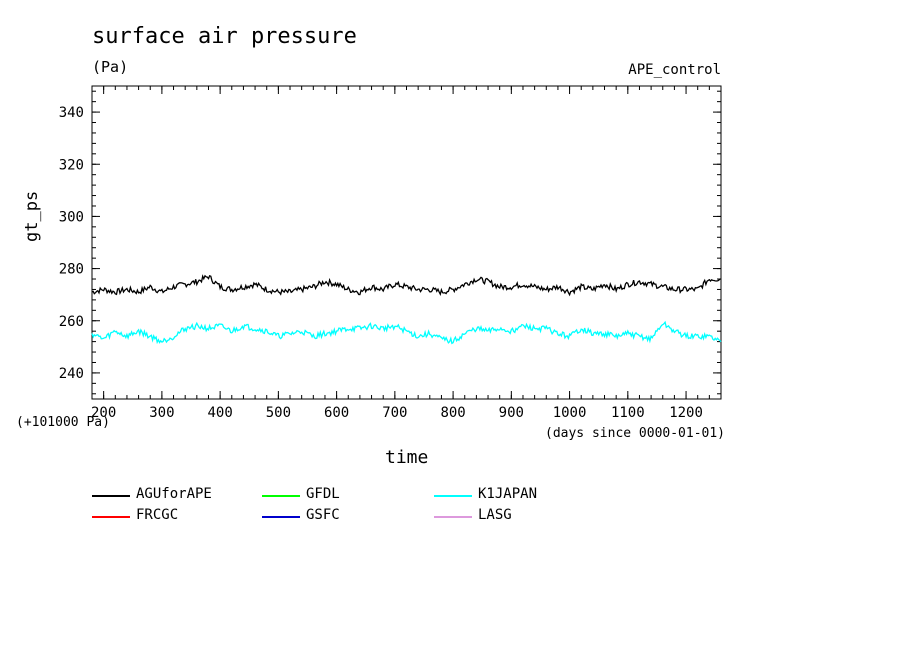 This screenshot has height=654, width=904. Describe the element at coordinates (71, 113) in the screenshot. I see `y-tick-label: 340` at that location.